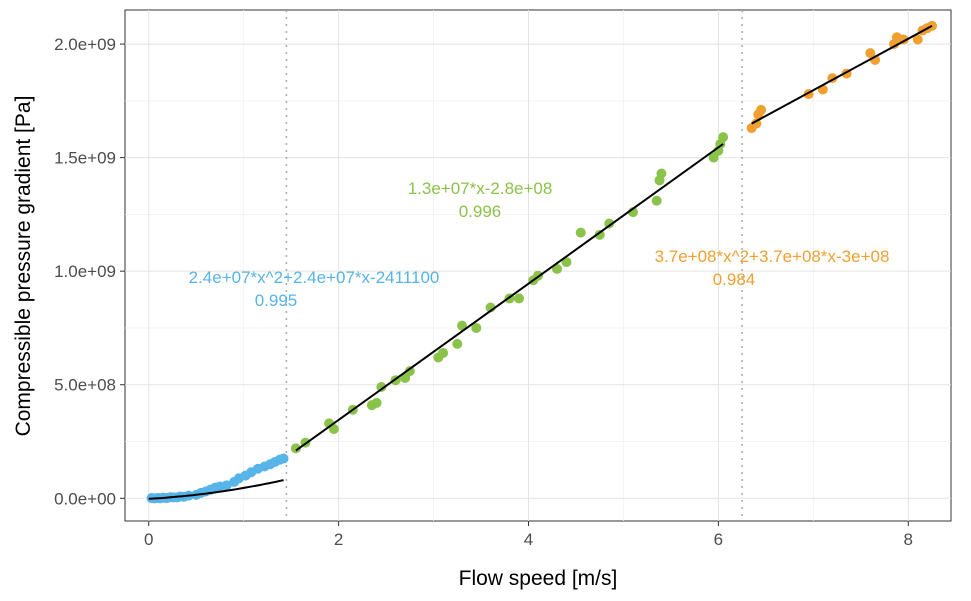 This screenshot has width=971, height=601. What do you see at coordinates (734, 279) in the screenshot?
I see `orange-fit-r2: 0.984` at bounding box center [734, 279].